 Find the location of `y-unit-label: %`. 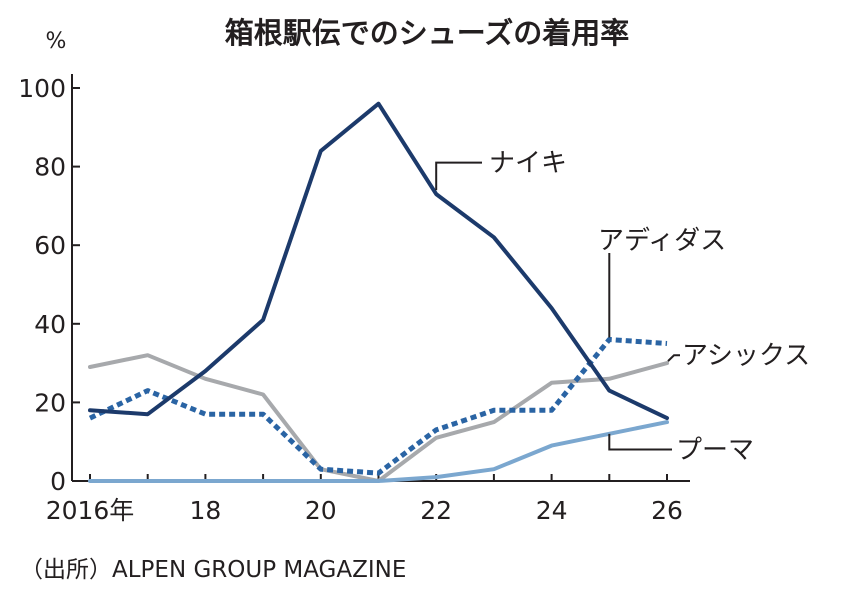

y-unit-label: % is located at coordinates (56, 41).